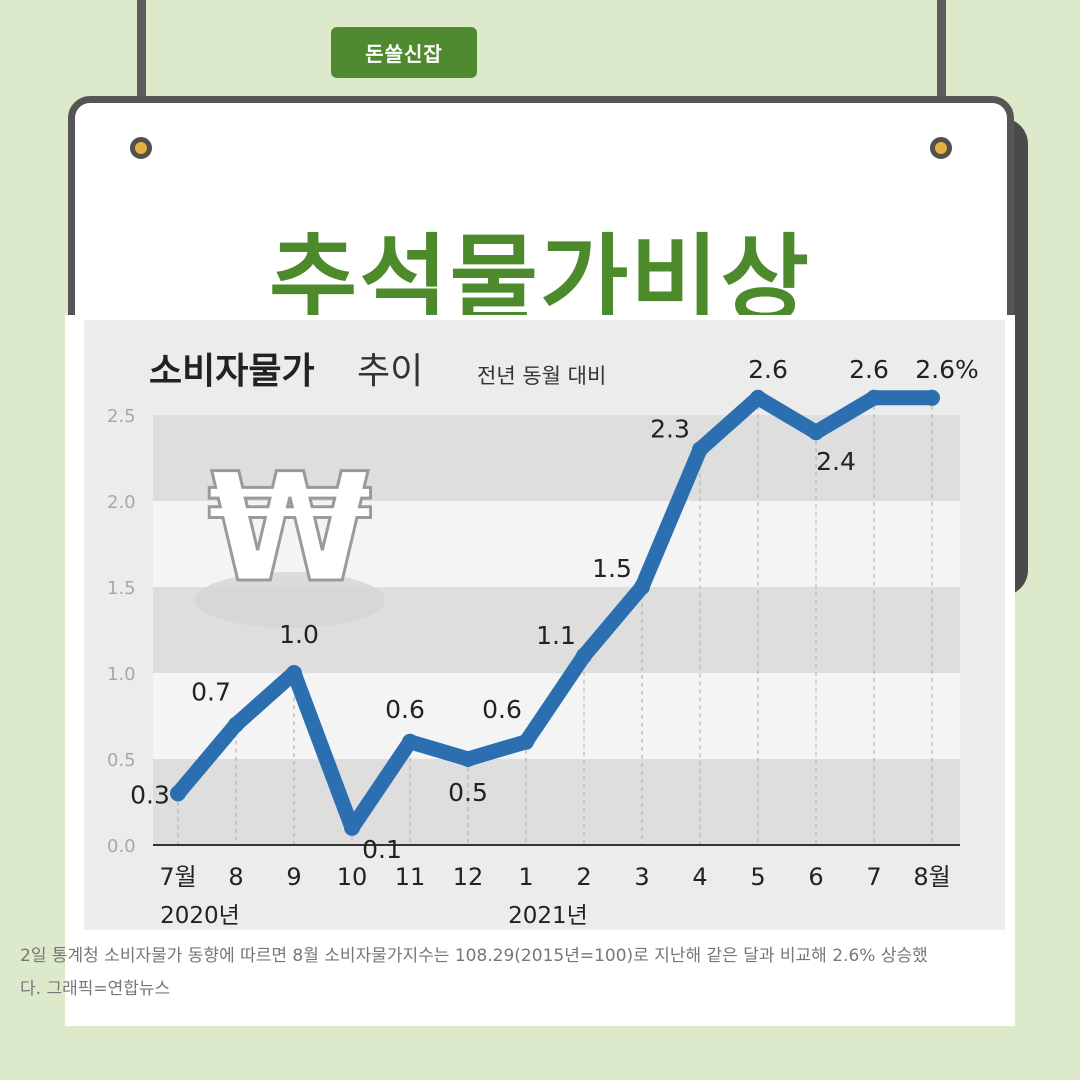 The image size is (1080, 1080). Describe the element at coordinates (150, 794) in the screenshot. I see `data-label: 0.3` at that location.